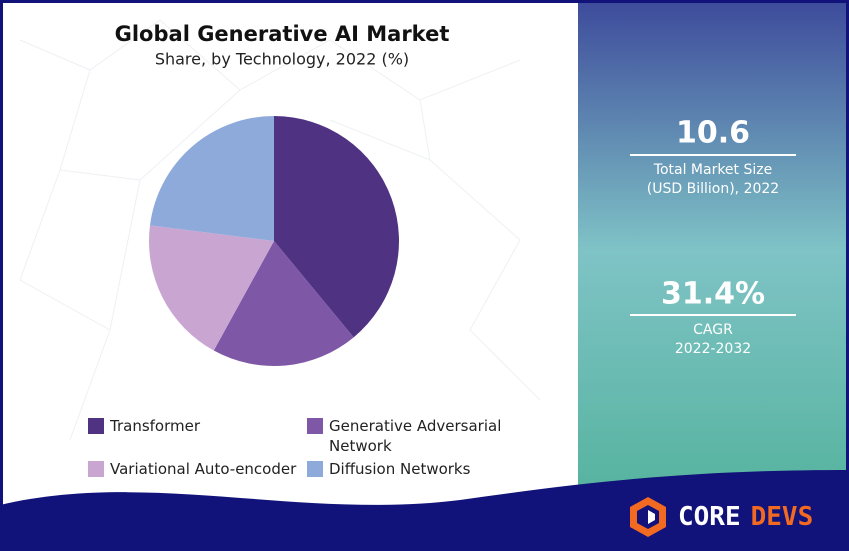  What do you see at coordinates (415, 436) in the screenshot?
I see `legend-label: Generative Adversarial Network` at bounding box center [415, 436].